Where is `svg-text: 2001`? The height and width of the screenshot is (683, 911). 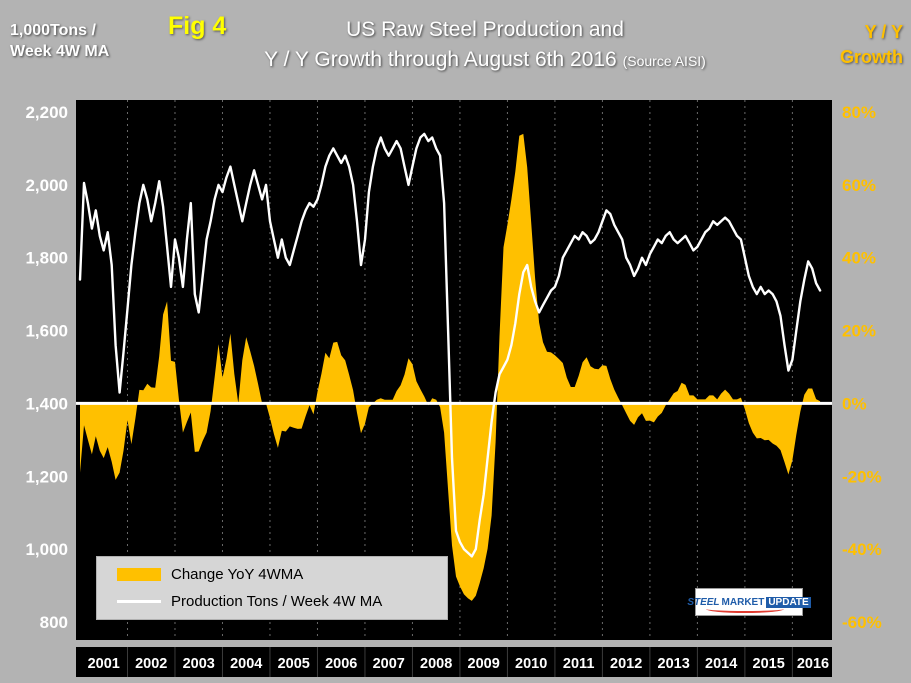
svg-text: 2001 is located at coordinates (104, 664).